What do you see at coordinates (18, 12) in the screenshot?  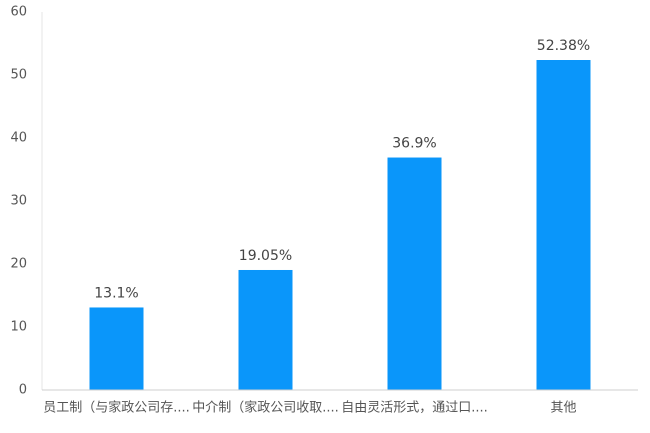 I see `y-tick-label: 60` at bounding box center [18, 12].